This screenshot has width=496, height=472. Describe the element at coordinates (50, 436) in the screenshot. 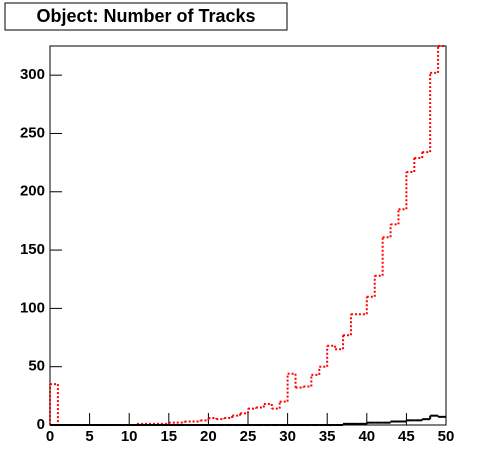

I see `x-tick-label: 0` at that location.